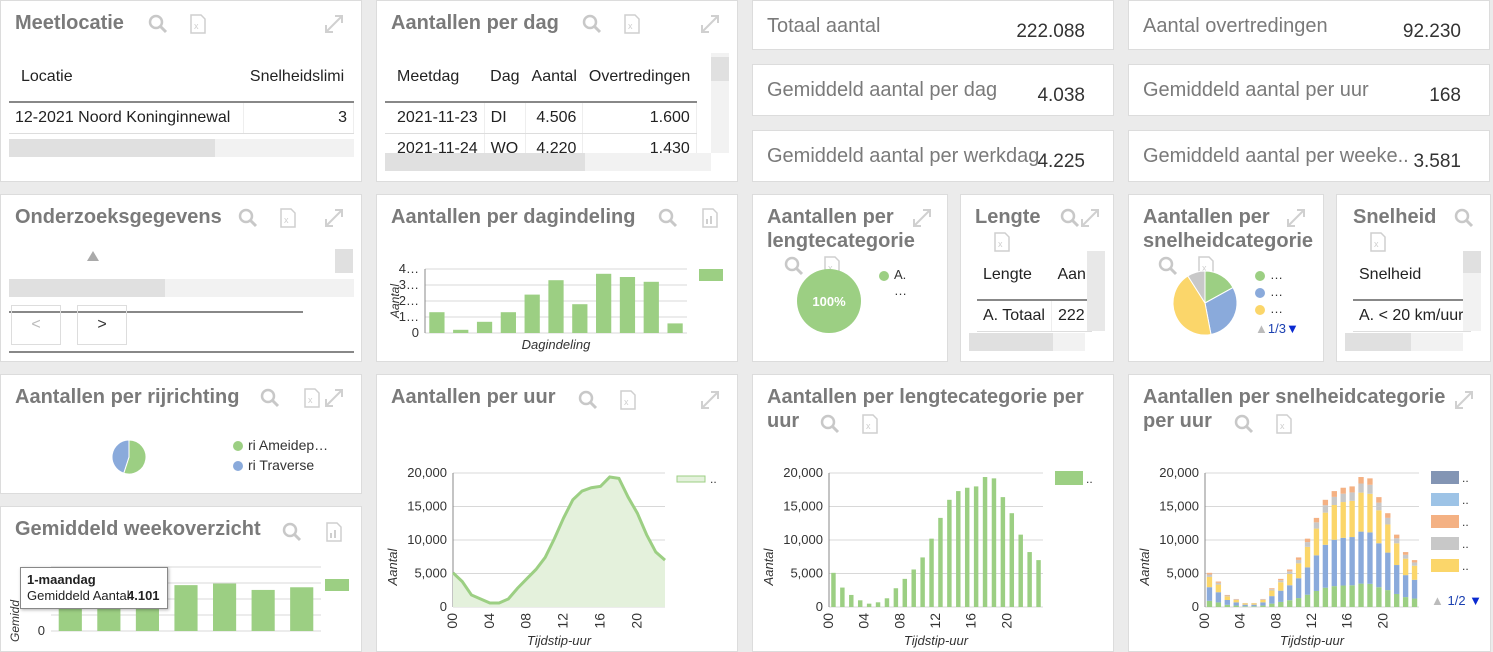 The height and width of the screenshot is (652, 1493). I want to click on column-header: Overtredingen, so click(639, 78).